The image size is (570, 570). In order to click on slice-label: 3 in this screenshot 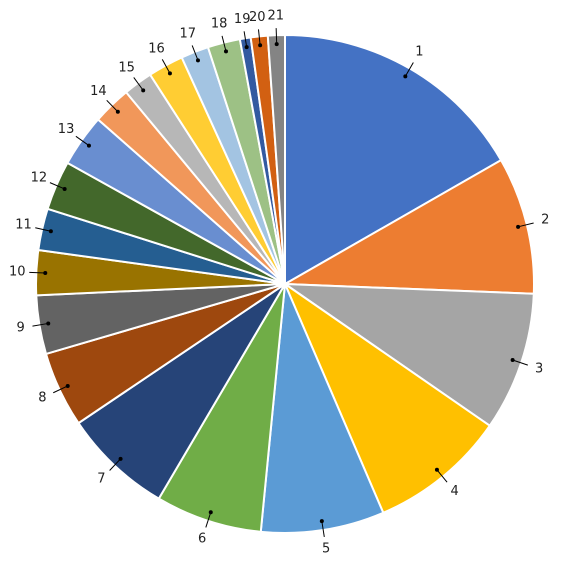, I will do `click(539, 368)`.